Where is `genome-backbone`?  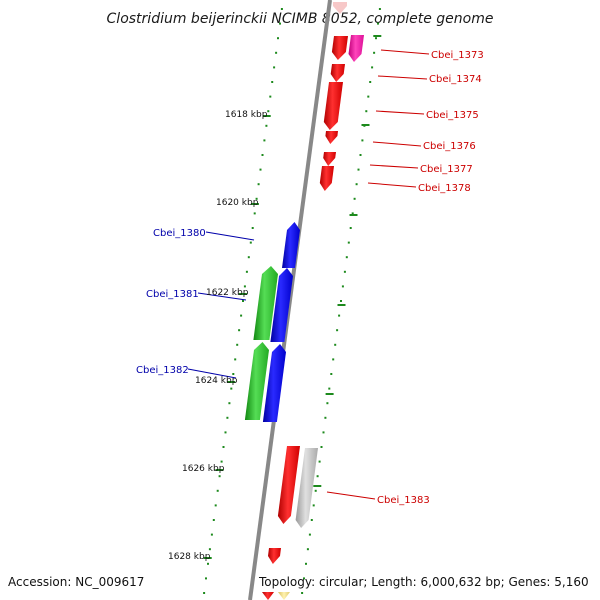 genome-backbone is located at coordinates (290, 300).